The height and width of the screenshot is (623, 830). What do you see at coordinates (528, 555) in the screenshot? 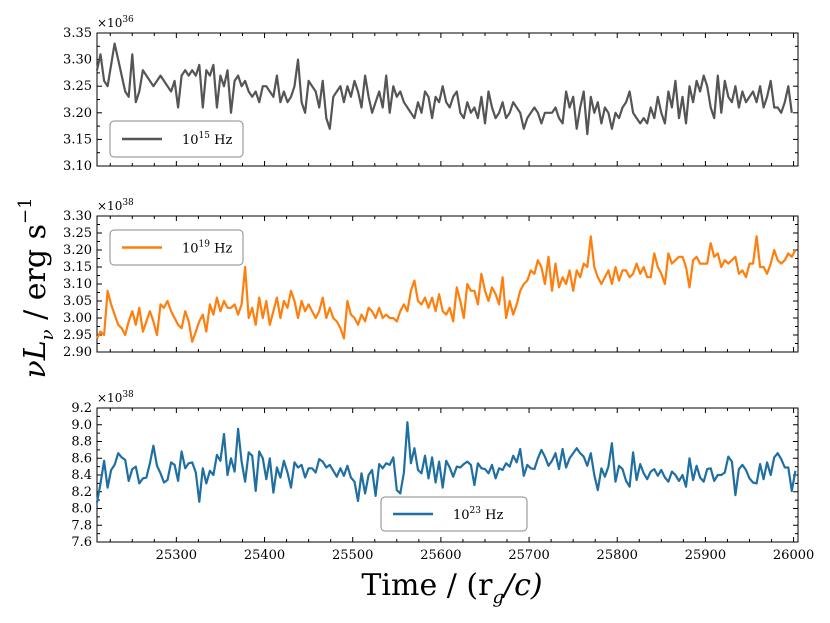
I see `x-tick-label: 25700` at bounding box center [528, 555].